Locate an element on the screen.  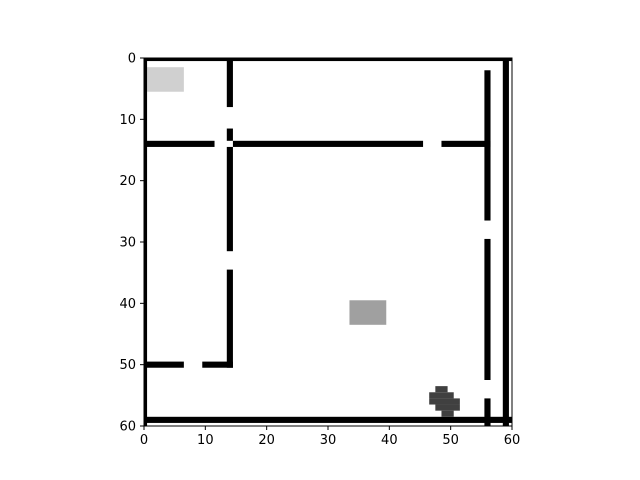
box-cell is located at coordinates (368, 312).